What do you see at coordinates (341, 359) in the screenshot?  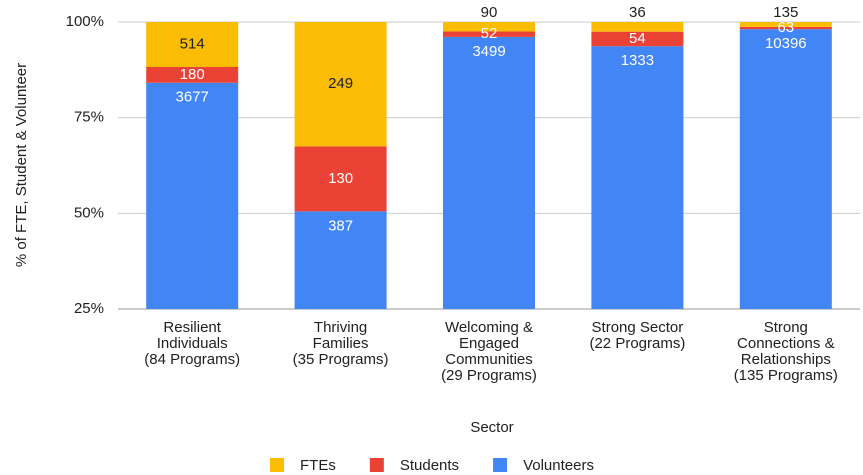 I see `x-tick-label: (35 Programs)` at bounding box center [341, 359].